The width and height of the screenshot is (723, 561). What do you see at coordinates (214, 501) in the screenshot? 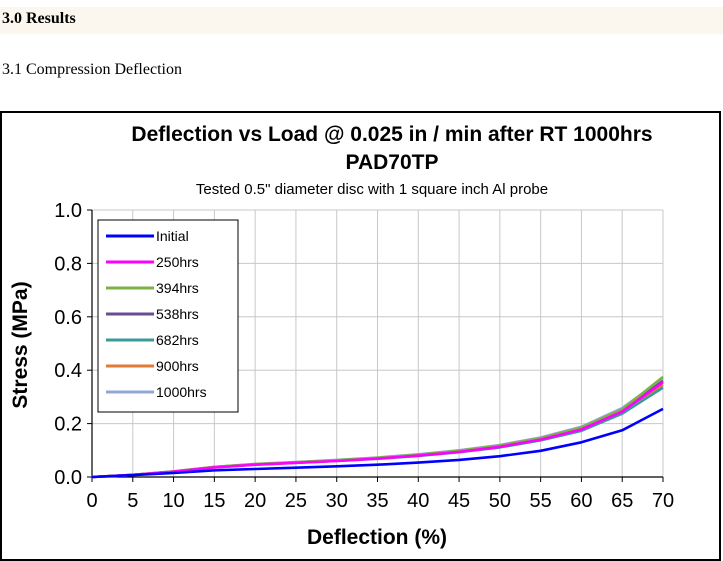
I see `x-tick-label: 15` at bounding box center [214, 501].